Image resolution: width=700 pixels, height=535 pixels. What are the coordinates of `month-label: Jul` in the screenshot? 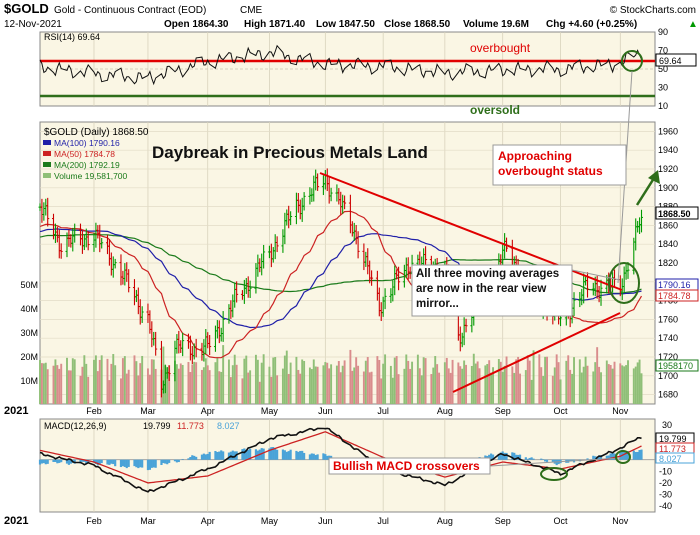 It's located at (383, 411).